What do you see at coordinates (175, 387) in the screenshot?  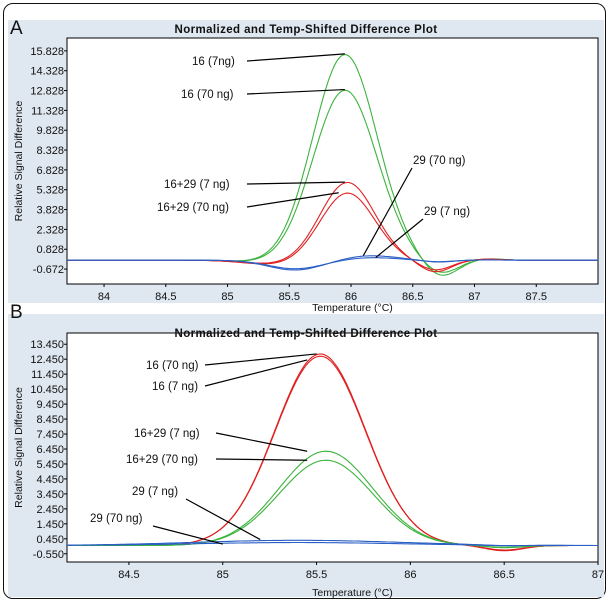 I see `annotation-label: 16 (7 ng)` at bounding box center [175, 387].